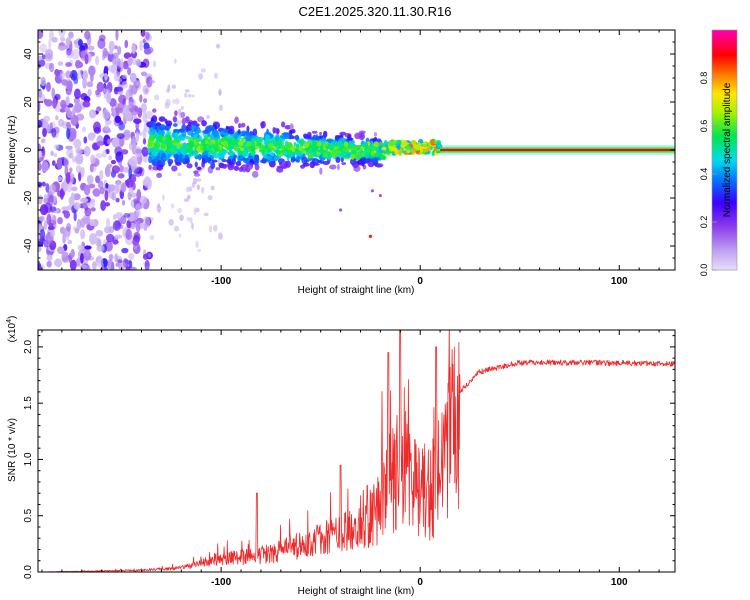 This screenshot has width=750, height=600. Describe the element at coordinates (221, 582) in the screenshot. I see `x-tick-label: -100` at that location.